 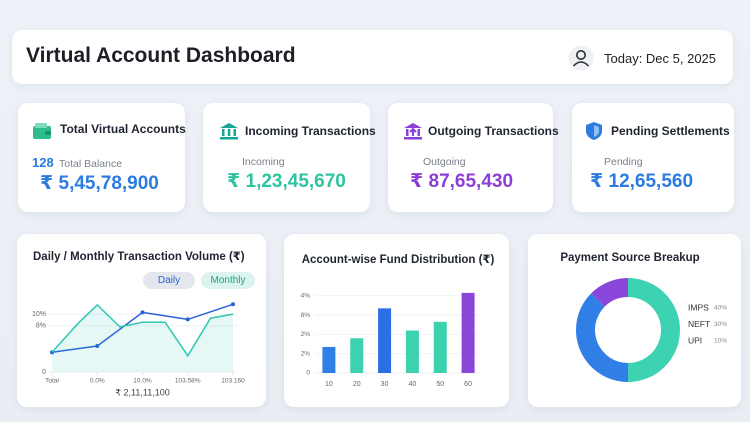 What do you see at coordinates (99, 183) in the screenshot?
I see `card-value: ₹ 5,45,78,900` at bounding box center [99, 183].